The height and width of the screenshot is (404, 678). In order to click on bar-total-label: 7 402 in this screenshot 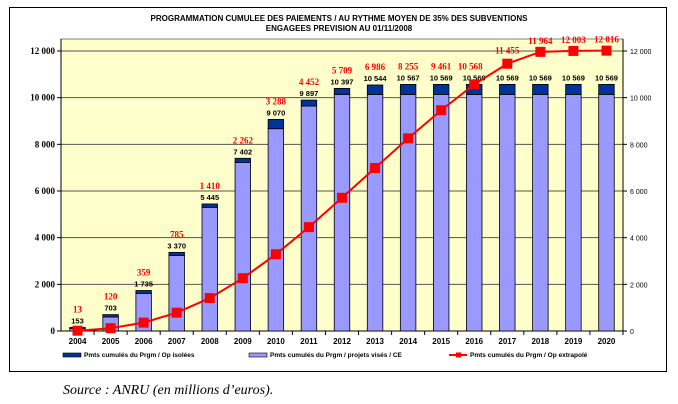, I will do `click(242, 151)`.